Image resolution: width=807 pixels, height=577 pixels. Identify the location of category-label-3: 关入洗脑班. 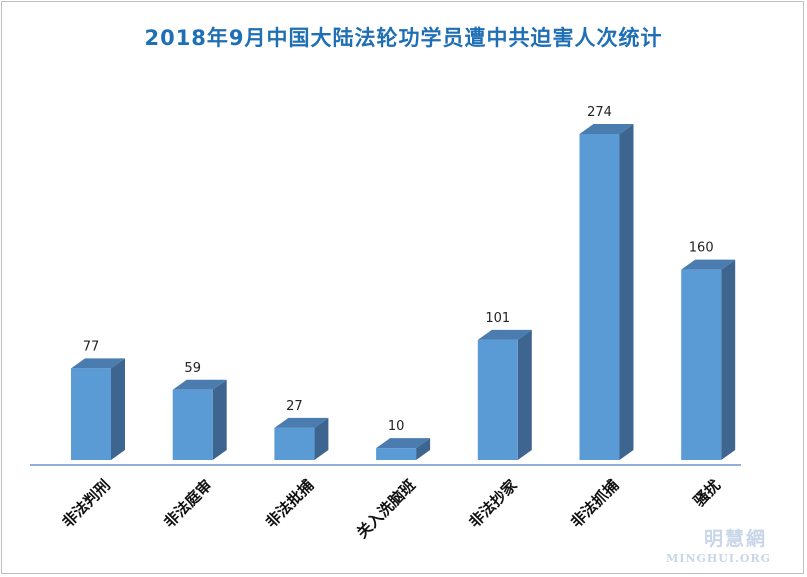
(386, 509).